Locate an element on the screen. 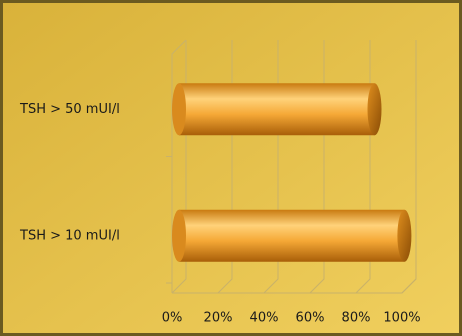 Image resolution: width=462 pixels, height=336 pixels. y-tick-label: TSH > 50 mUI/l is located at coordinates (69, 109).